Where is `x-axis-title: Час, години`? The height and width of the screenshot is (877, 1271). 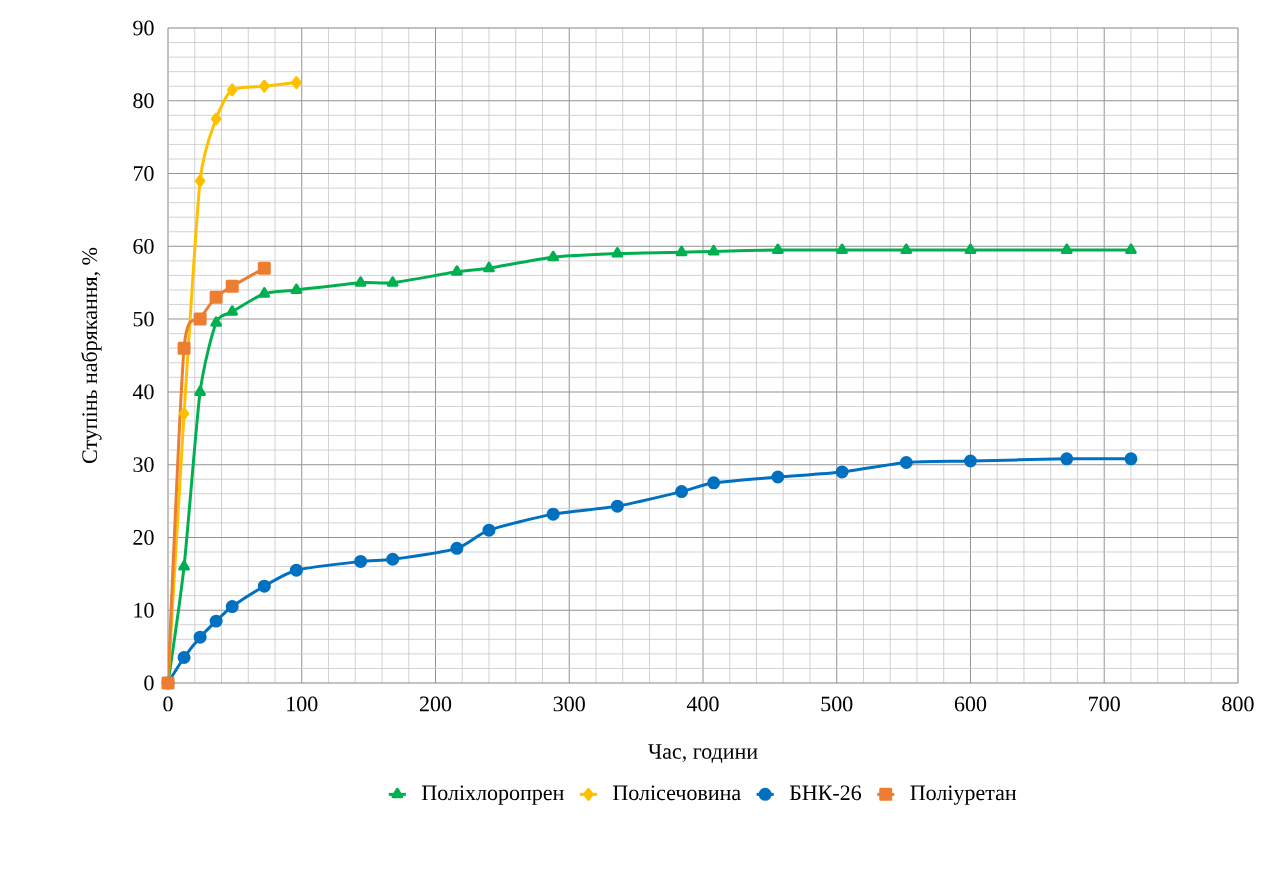
x-axis-title: Час, години is located at coordinates (703, 753).